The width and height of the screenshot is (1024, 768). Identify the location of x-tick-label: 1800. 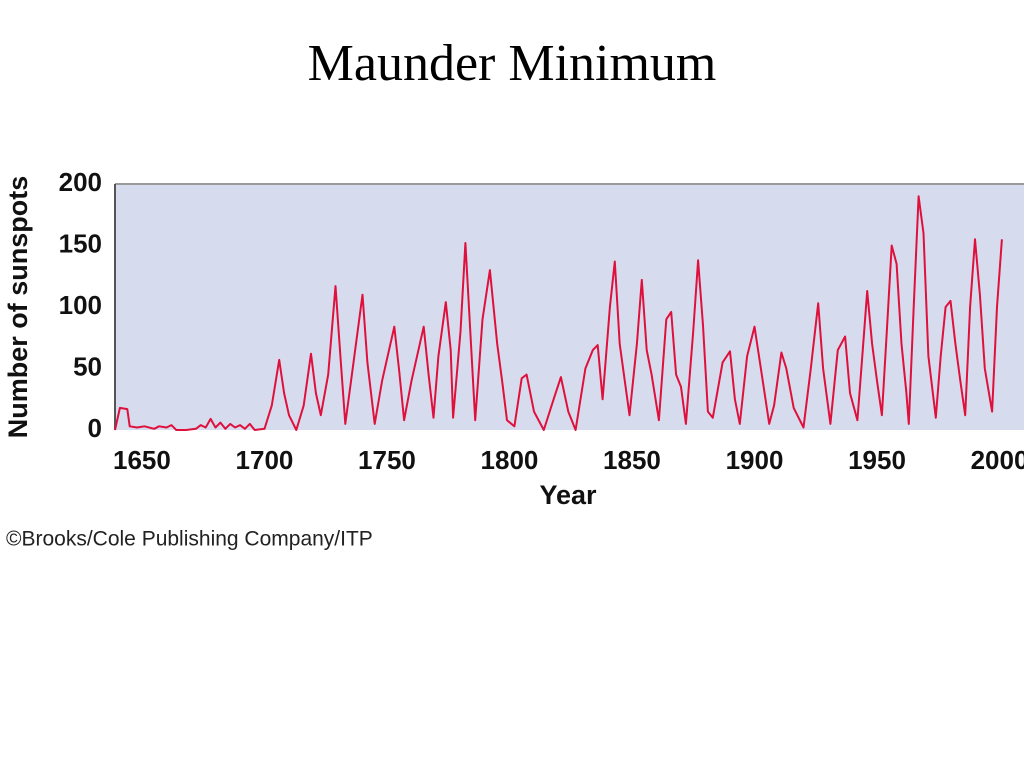
(510, 460).